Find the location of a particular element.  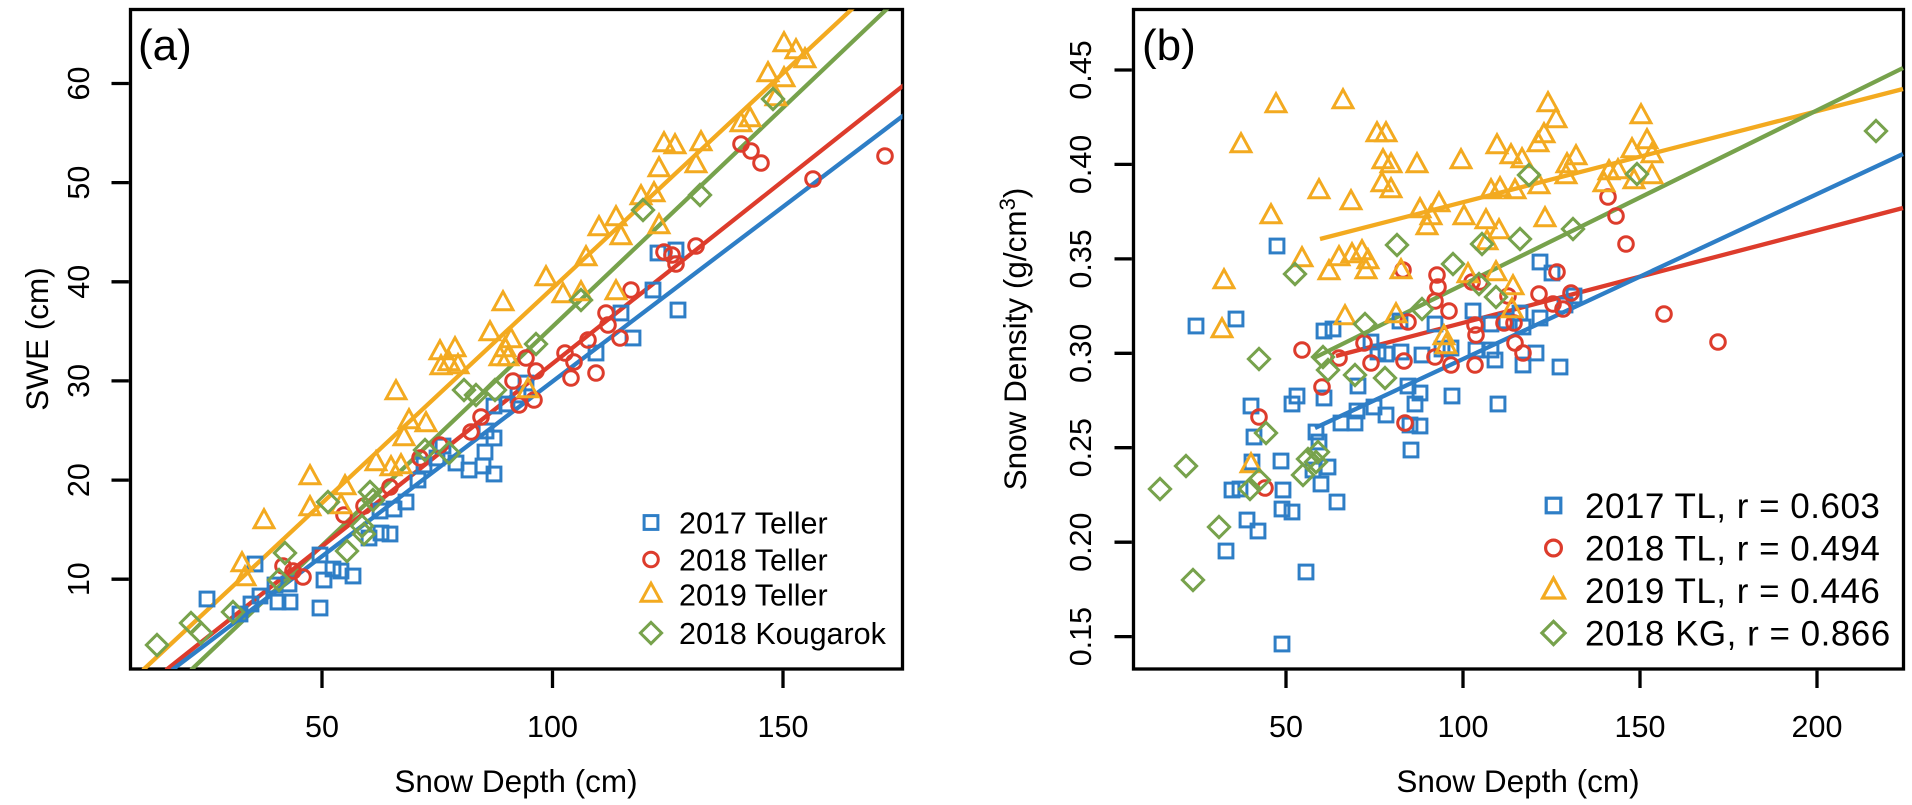

svg-text: 0.35 is located at coordinates (1081, 258).